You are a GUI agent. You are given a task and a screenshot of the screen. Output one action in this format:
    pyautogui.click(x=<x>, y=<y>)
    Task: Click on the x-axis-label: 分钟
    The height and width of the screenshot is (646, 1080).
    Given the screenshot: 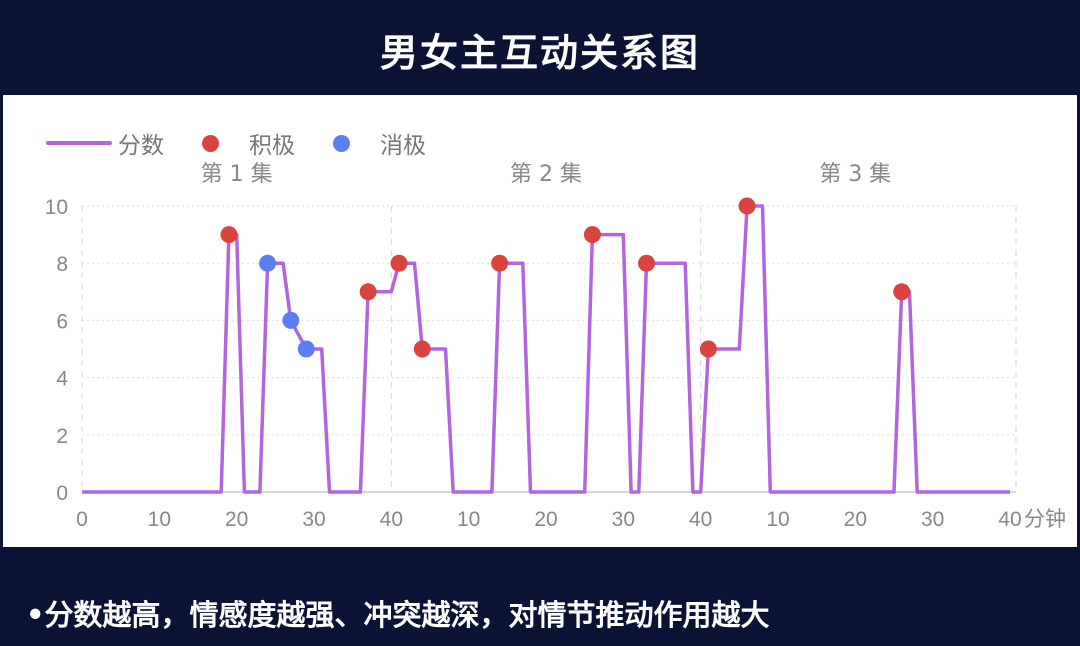 What is the action you would take?
    pyautogui.click(x=1045, y=519)
    